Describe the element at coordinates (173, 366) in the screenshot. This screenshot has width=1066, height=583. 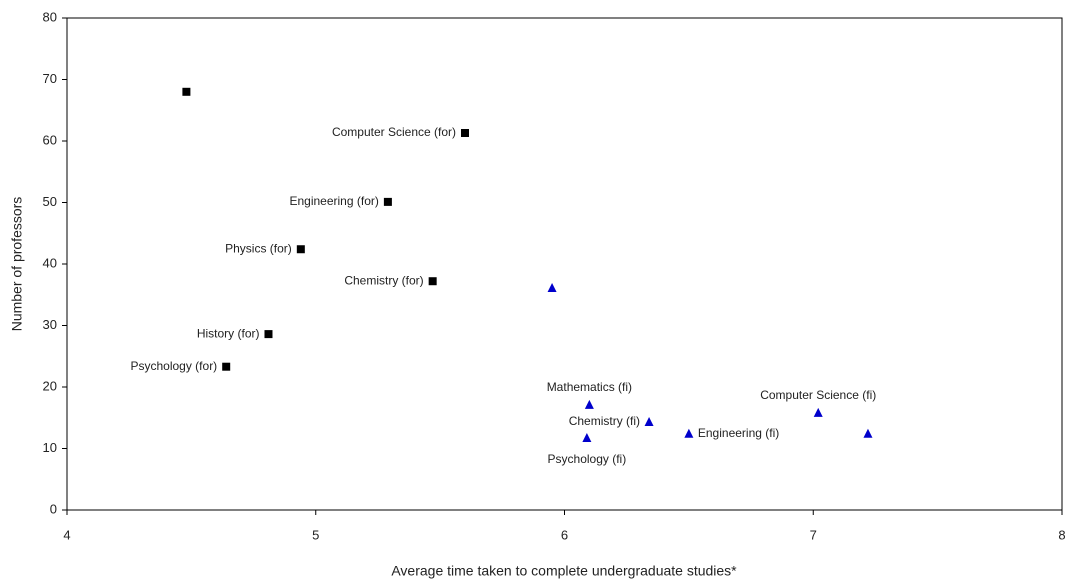
I see `point-label: Psychology (for)` at that location.